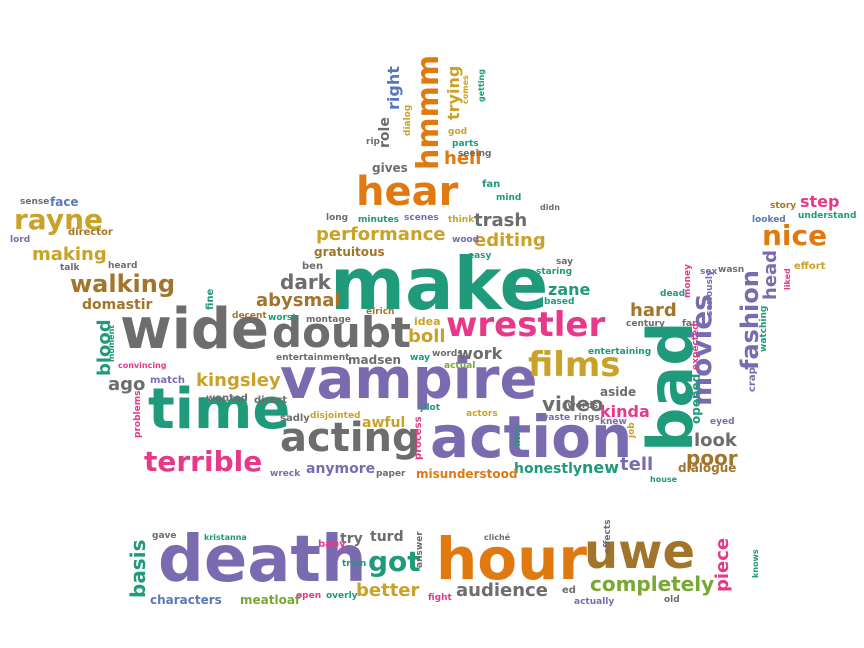 This screenshot has width=864, height=648. What do you see at coordinates (90, 232) in the screenshot?
I see `word-director: director` at bounding box center [90, 232].